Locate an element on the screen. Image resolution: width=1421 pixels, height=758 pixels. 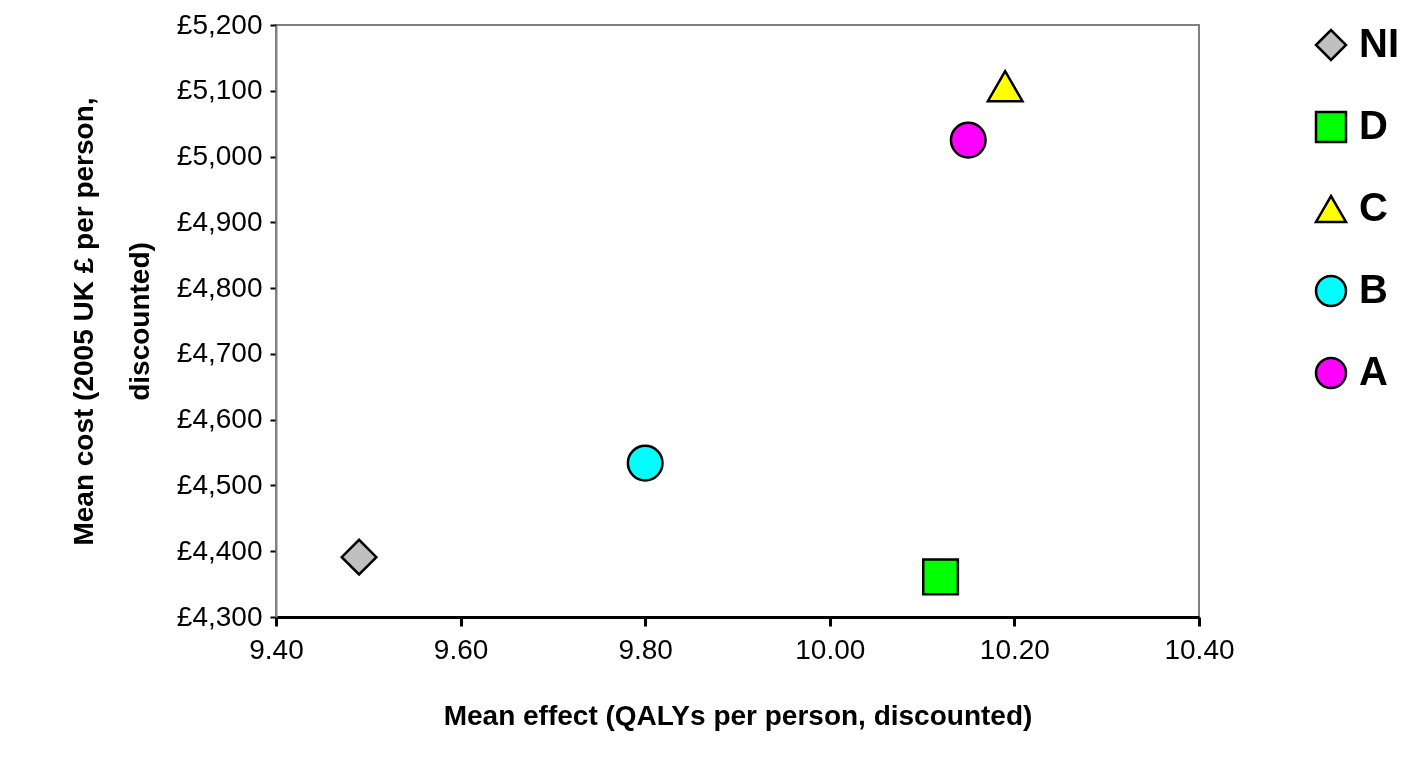
x-tick-label: 10.40 is located at coordinates (1199, 649).